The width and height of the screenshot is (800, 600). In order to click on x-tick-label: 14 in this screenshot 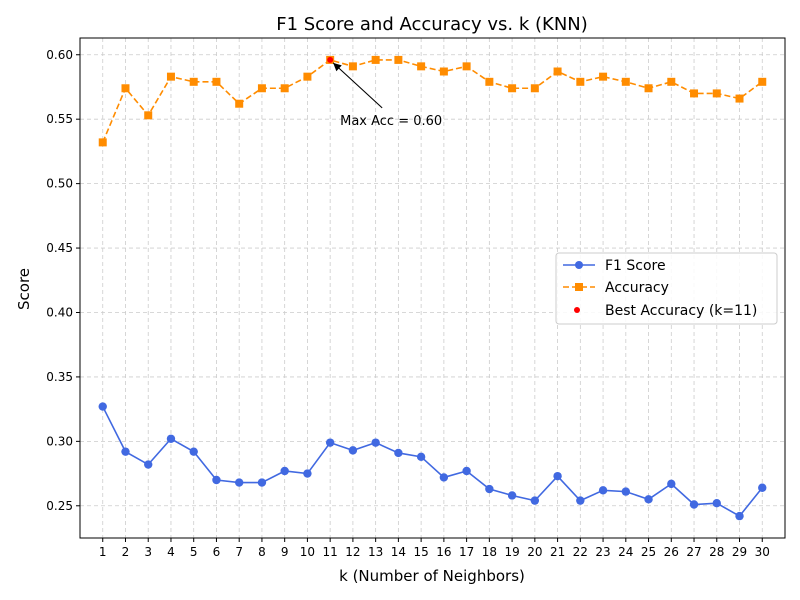, I will do `click(398, 552)`.